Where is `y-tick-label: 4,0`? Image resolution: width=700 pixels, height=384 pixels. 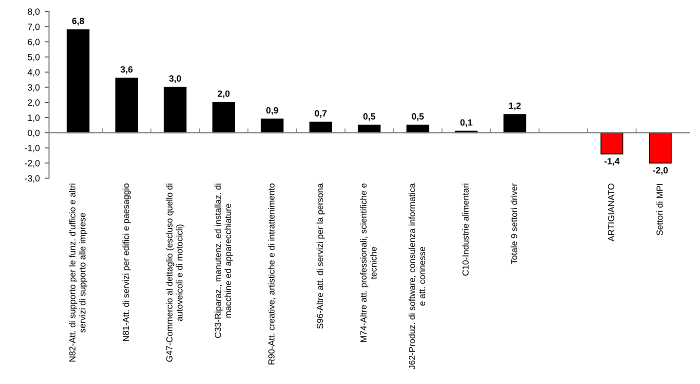 y-tick-label: 4,0 is located at coordinates (34, 73).